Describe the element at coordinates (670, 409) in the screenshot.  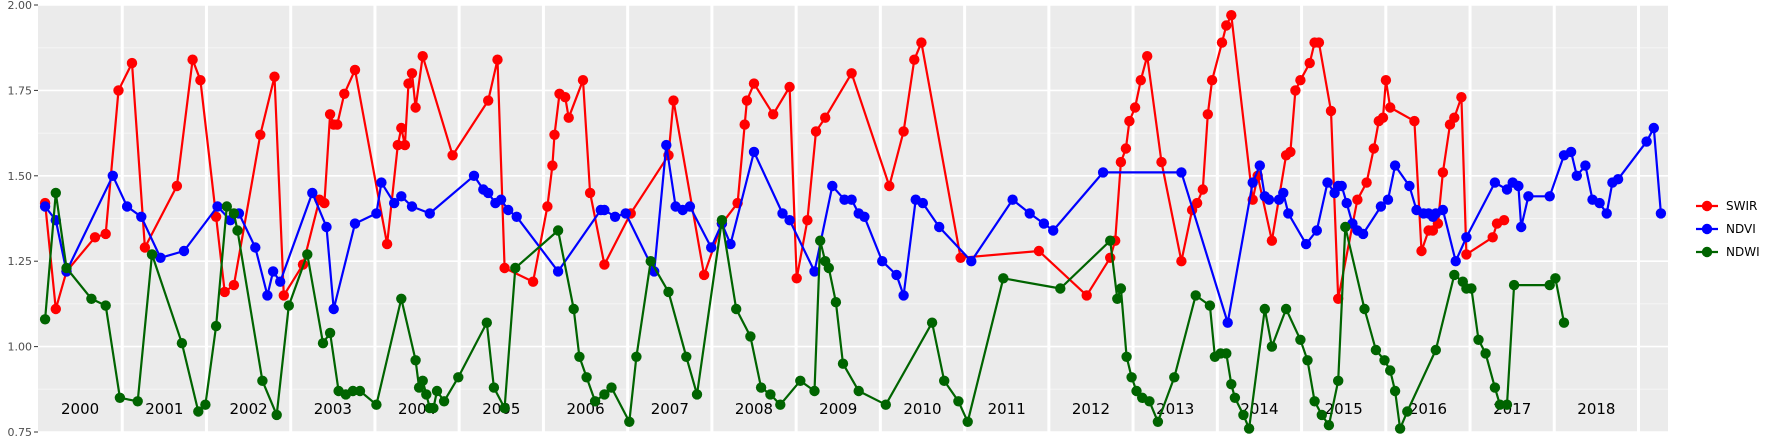
I see `year-label: 2007` at that location.